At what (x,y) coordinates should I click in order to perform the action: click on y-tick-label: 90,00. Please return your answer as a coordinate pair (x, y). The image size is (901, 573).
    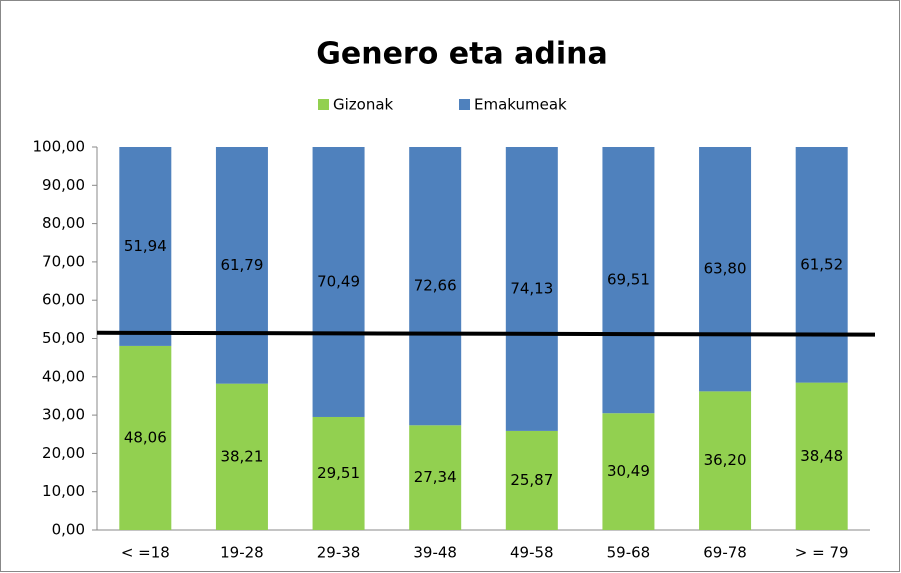
    Looking at the image, I should click on (63, 185).